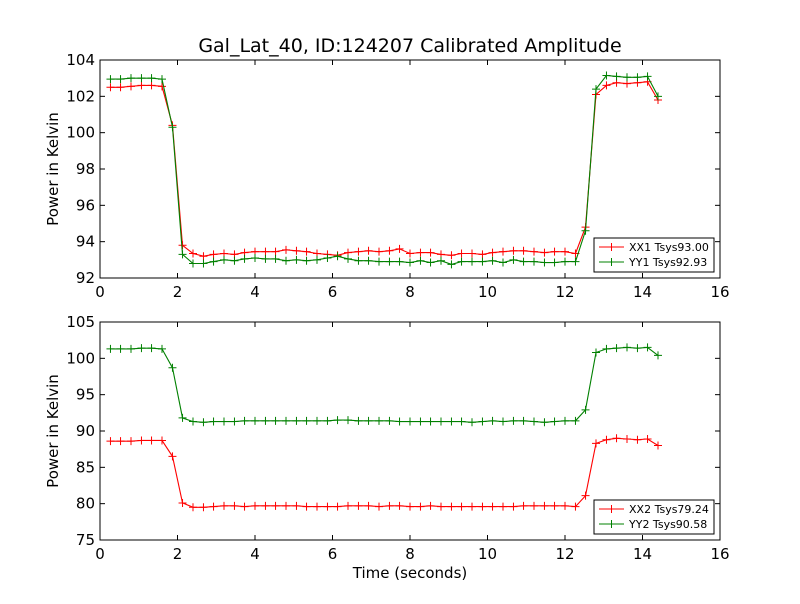  I want to click on x-tick-label: 16, so click(719, 554).